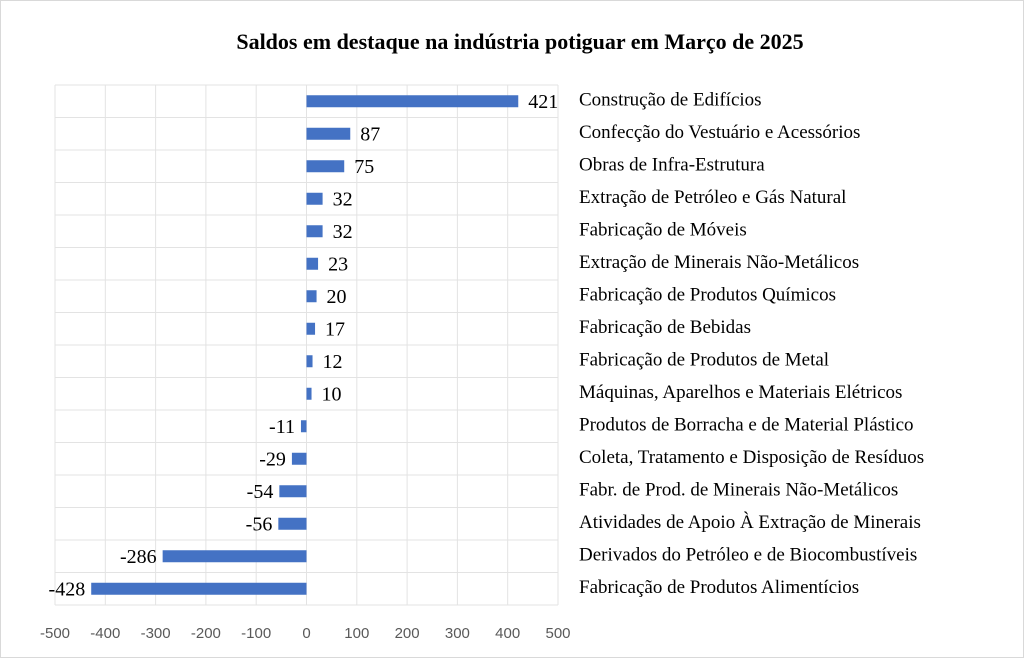 This screenshot has height=659, width=1025. Describe the element at coordinates (672, 165) in the screenshot. I see `category-label: Obras de Infra-Estrutura` at that location.